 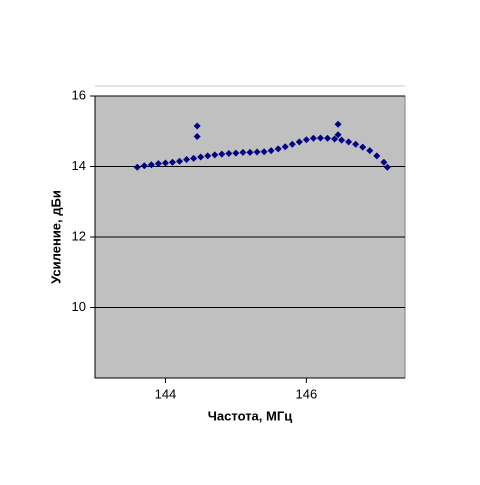 What do you see at coordinates (79, 235) in the screenshot?
I see `y-tick-label: 12` at bounding box center [79, 235].